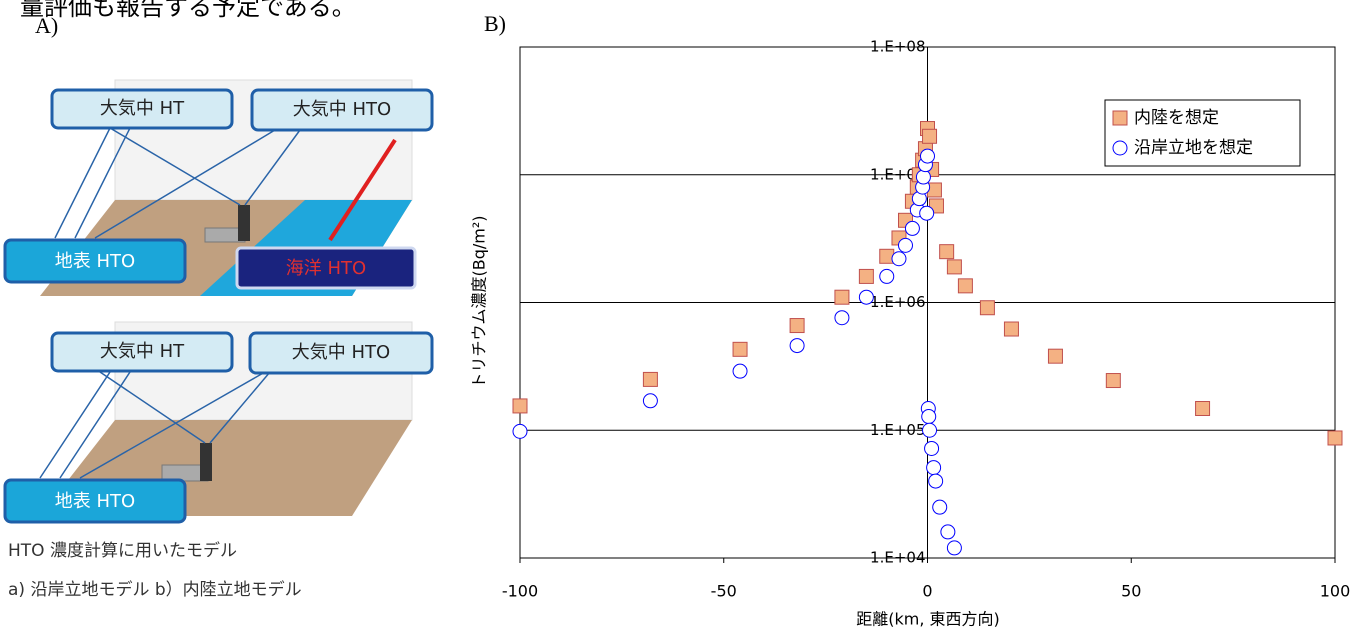  What do you see at coordinates (1131, 591) in the screenshot?
I see `x-tick-label: 50` at bounding box center [1131, 591].